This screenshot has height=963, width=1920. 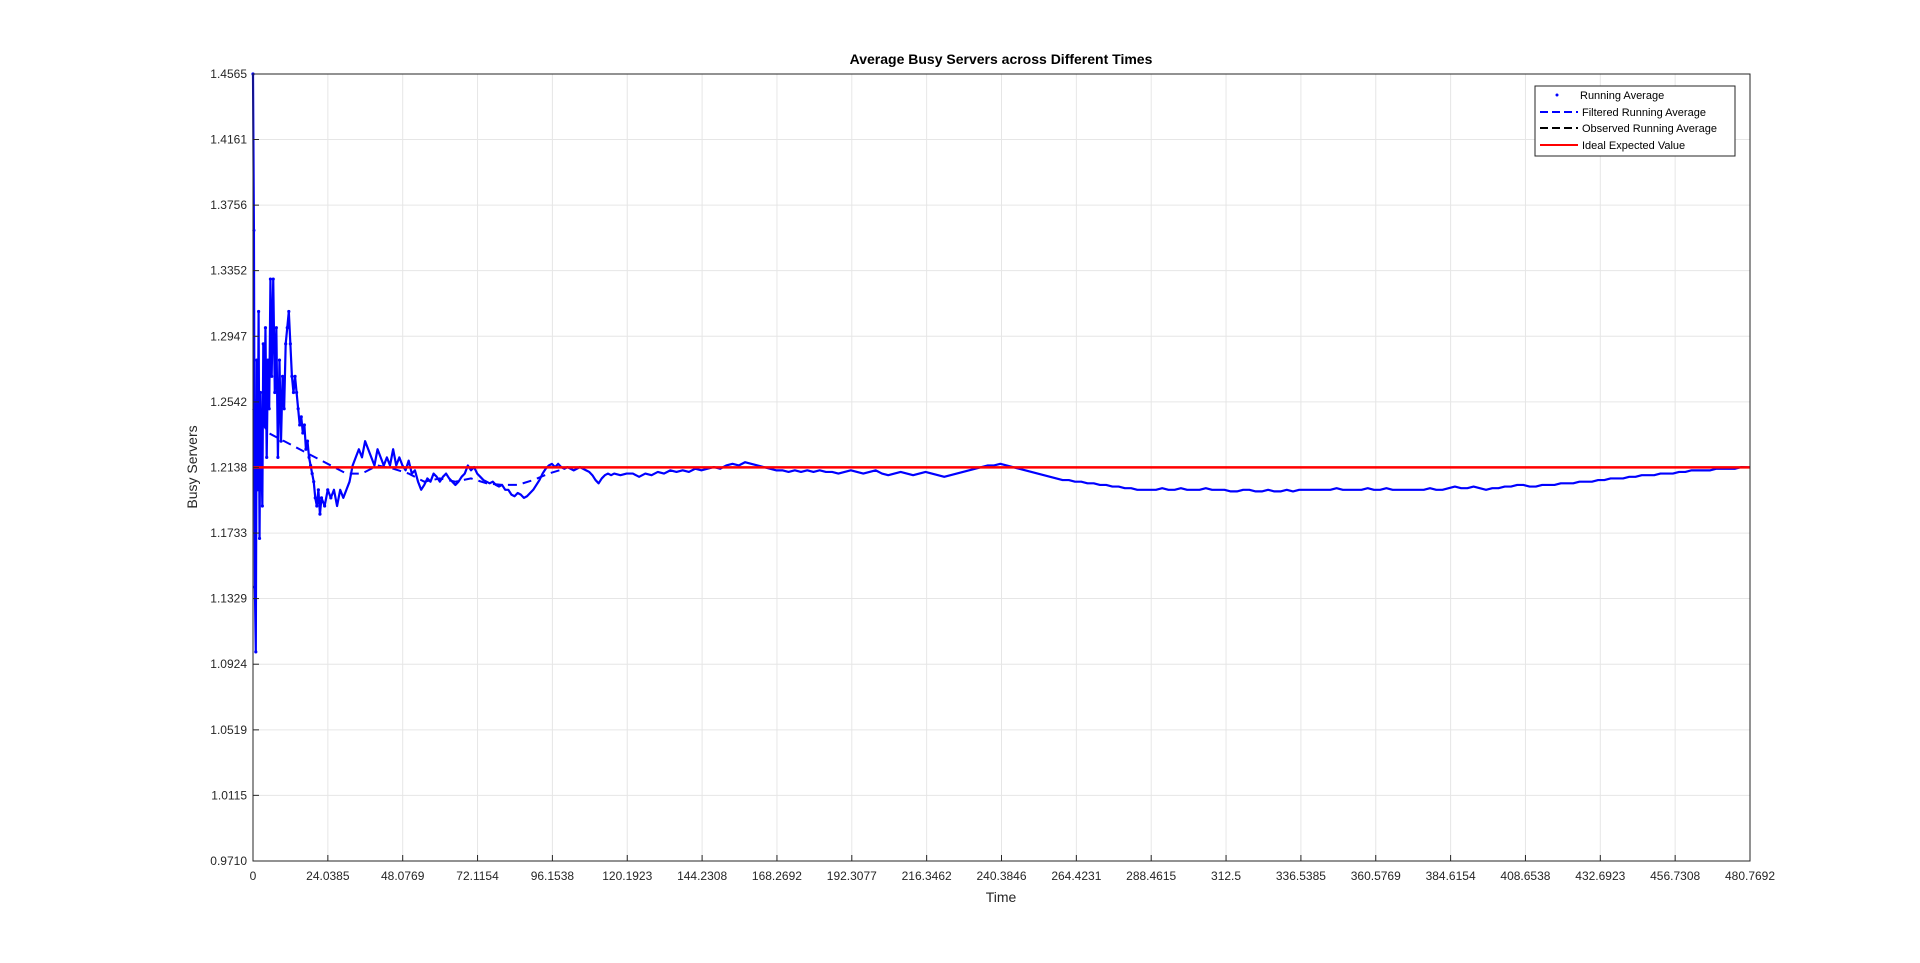 What do you see at coordinates (228, 533) in the screenshot?
I see `y-tick-label: 1.1733` at bounding box center [228, 533].